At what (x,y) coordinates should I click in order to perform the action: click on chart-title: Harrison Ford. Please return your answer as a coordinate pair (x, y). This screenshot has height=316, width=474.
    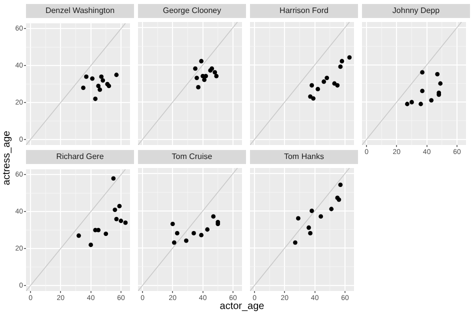
    Looking at the image, I should click on (304, 11).